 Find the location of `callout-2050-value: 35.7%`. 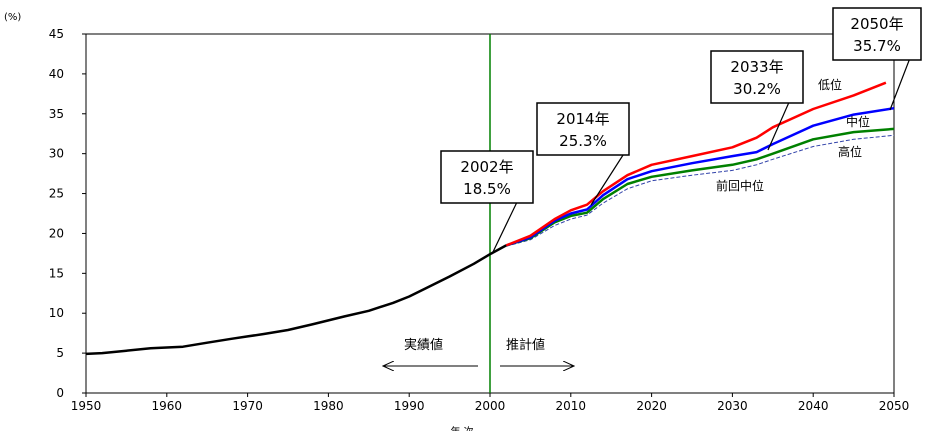

callout-2050-value: 35.7% is located at coordinates (877, 46).